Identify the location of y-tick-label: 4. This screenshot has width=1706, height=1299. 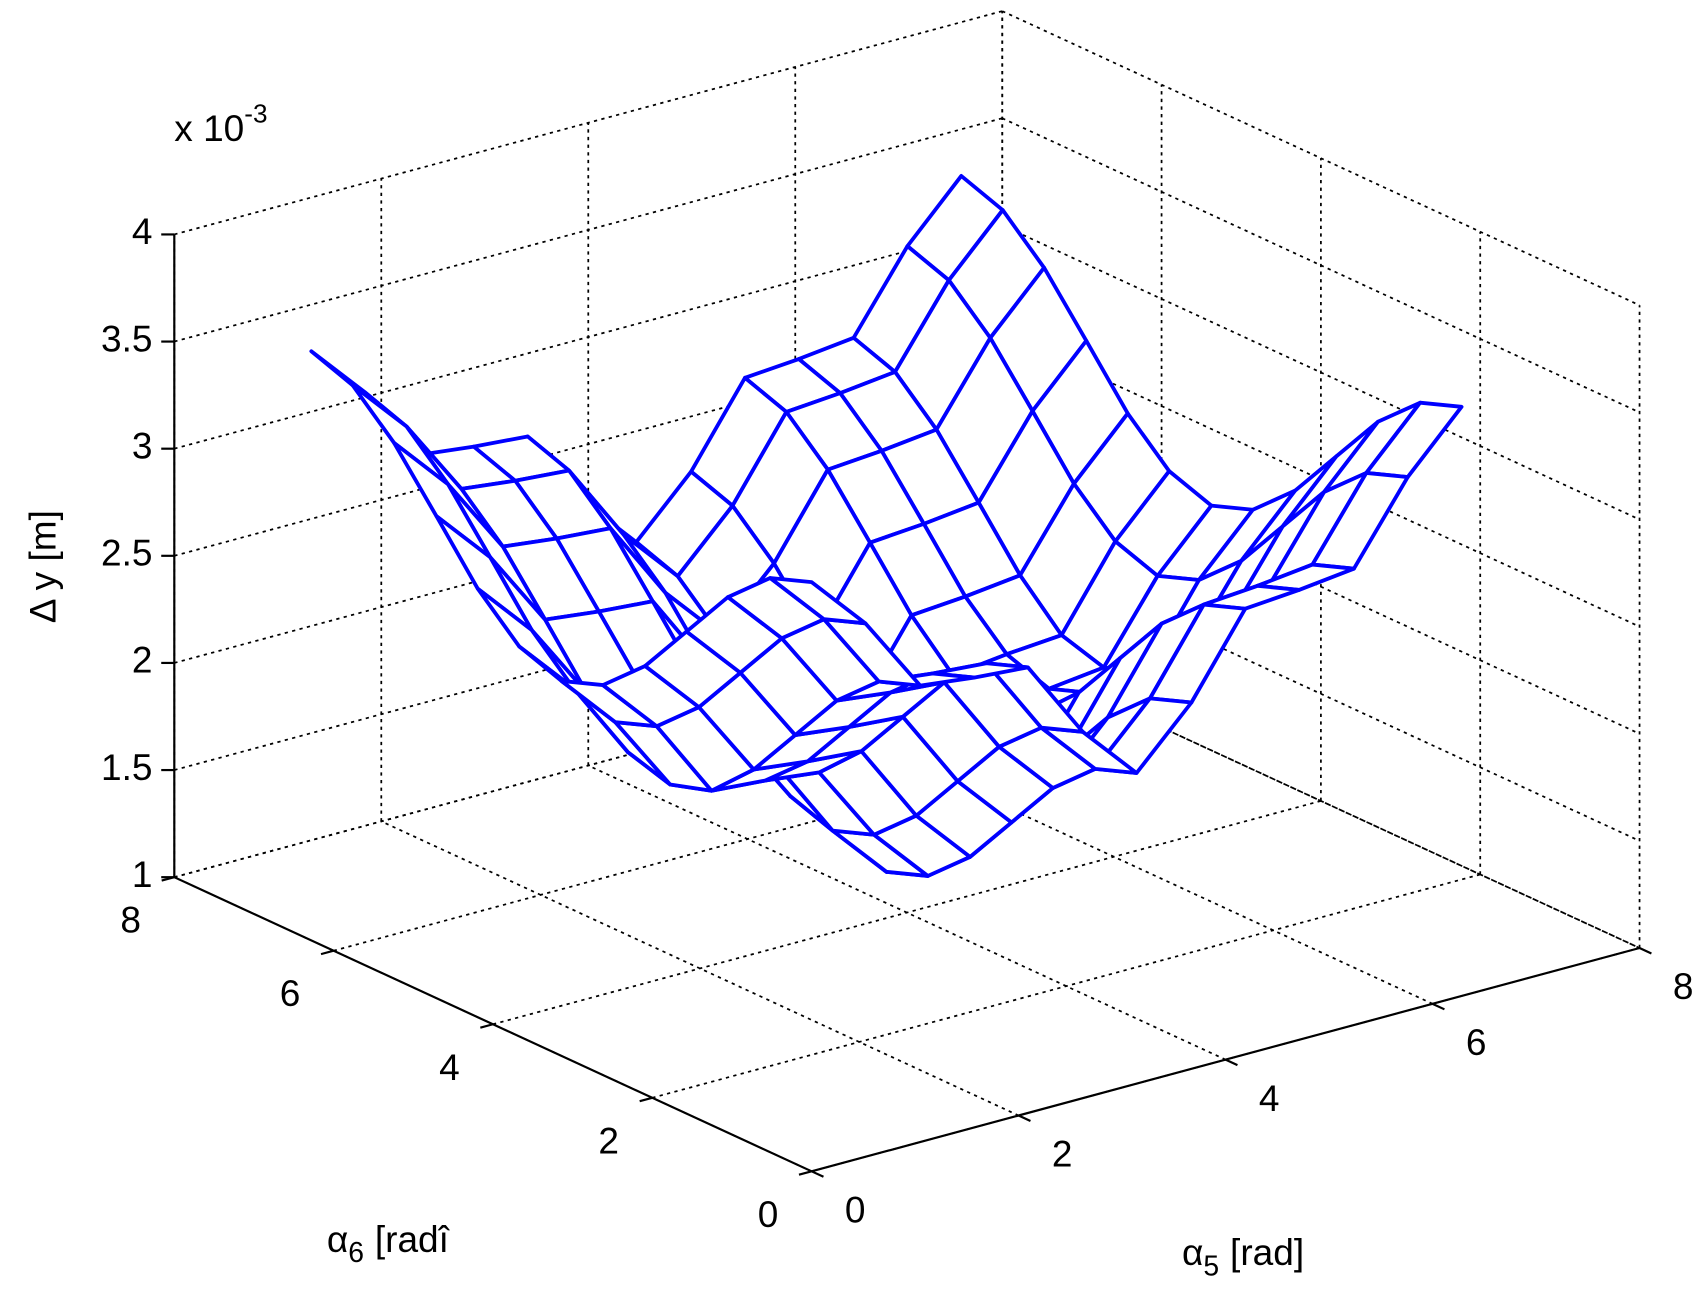
(449, 1067).